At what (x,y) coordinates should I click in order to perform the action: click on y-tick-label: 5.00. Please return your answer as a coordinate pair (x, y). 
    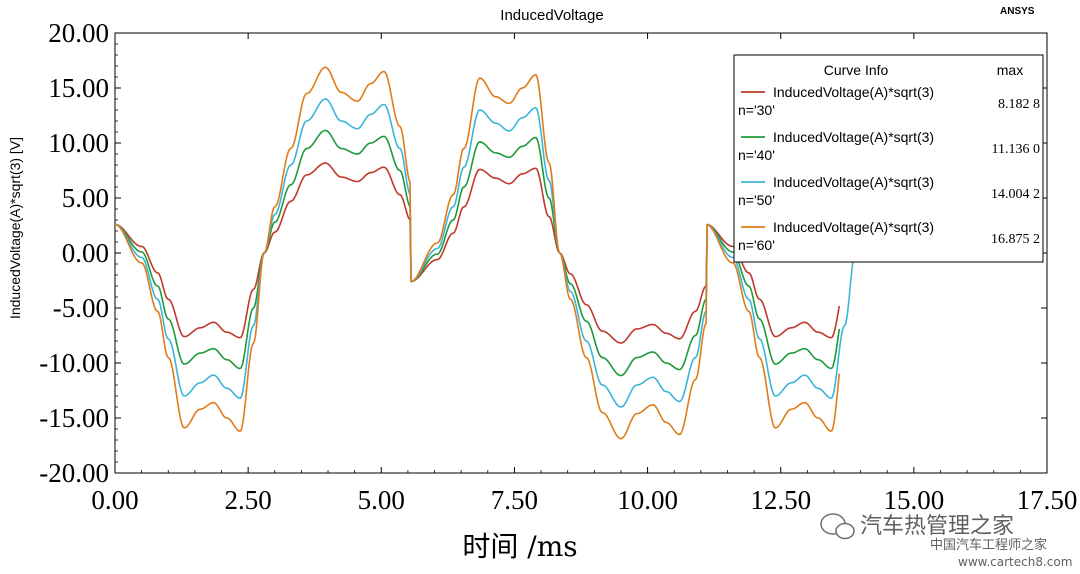
    Looking at the image, I should click on (85, 198).